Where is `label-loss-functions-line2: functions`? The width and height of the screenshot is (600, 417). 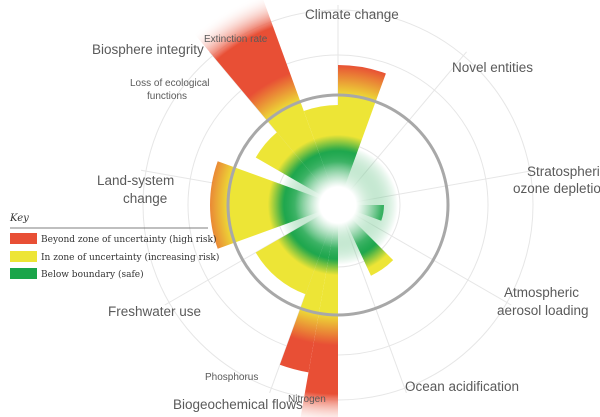
label-loss-functions-line2: functions is located at coordinates (167, 96).